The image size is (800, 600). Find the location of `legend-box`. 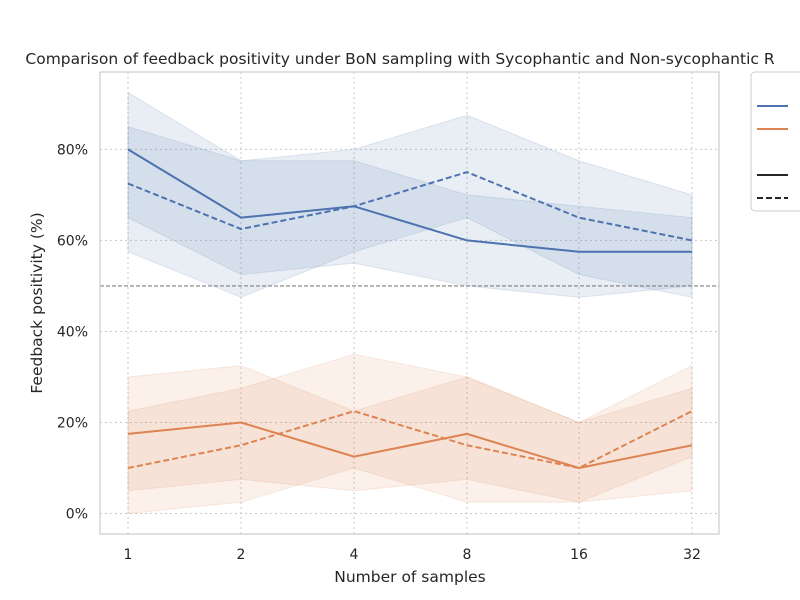

legend-box is located at coordinates (775, 141).